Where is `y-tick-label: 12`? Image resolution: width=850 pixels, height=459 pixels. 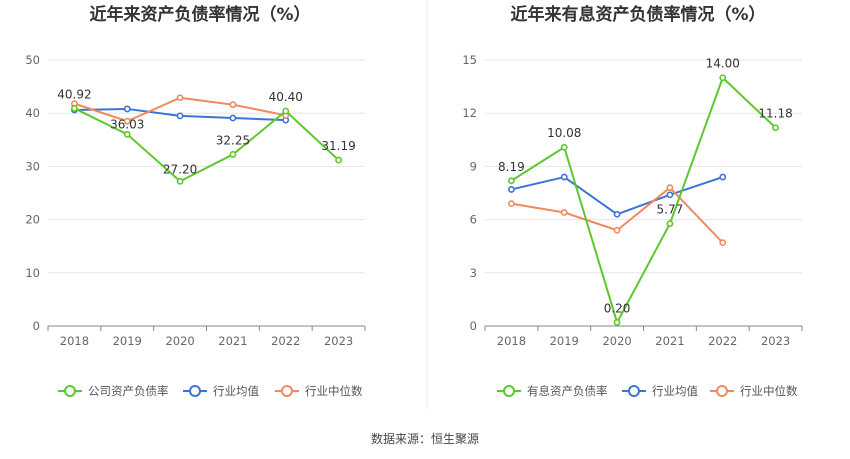
y-tick-label: 12 is located at coordinates (469, 113).